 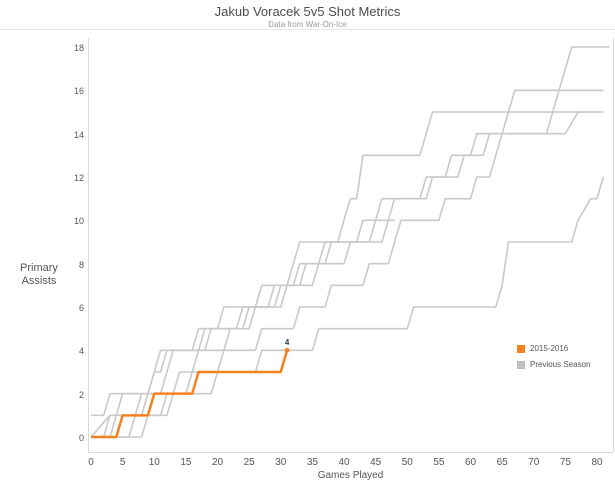 I want to click on x-tick-label: 50, so click(x=407, y=462).